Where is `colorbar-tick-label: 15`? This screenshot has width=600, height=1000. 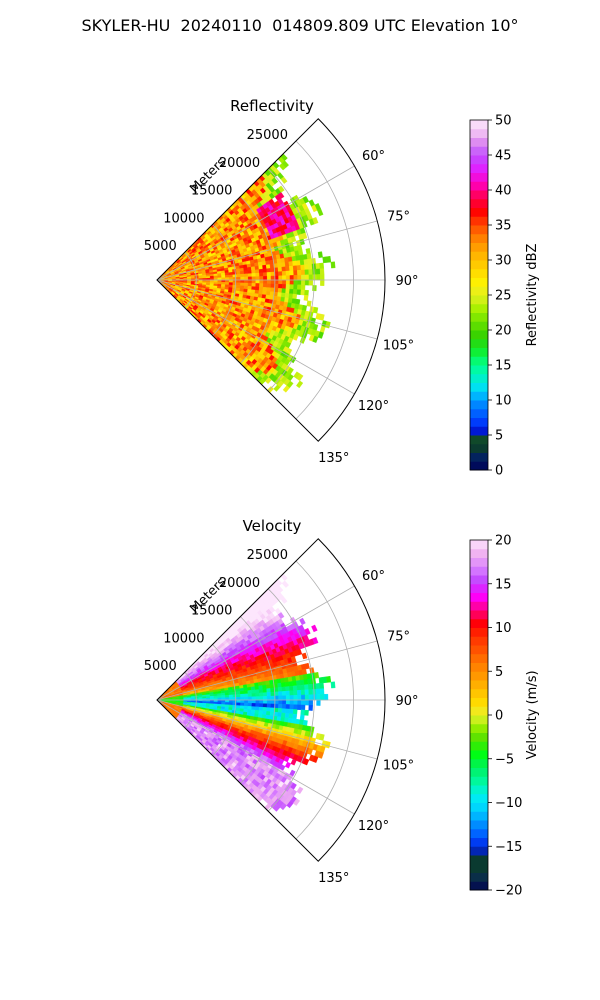 colorbar-tick-label: 15 is located at coordinates (503, 584).